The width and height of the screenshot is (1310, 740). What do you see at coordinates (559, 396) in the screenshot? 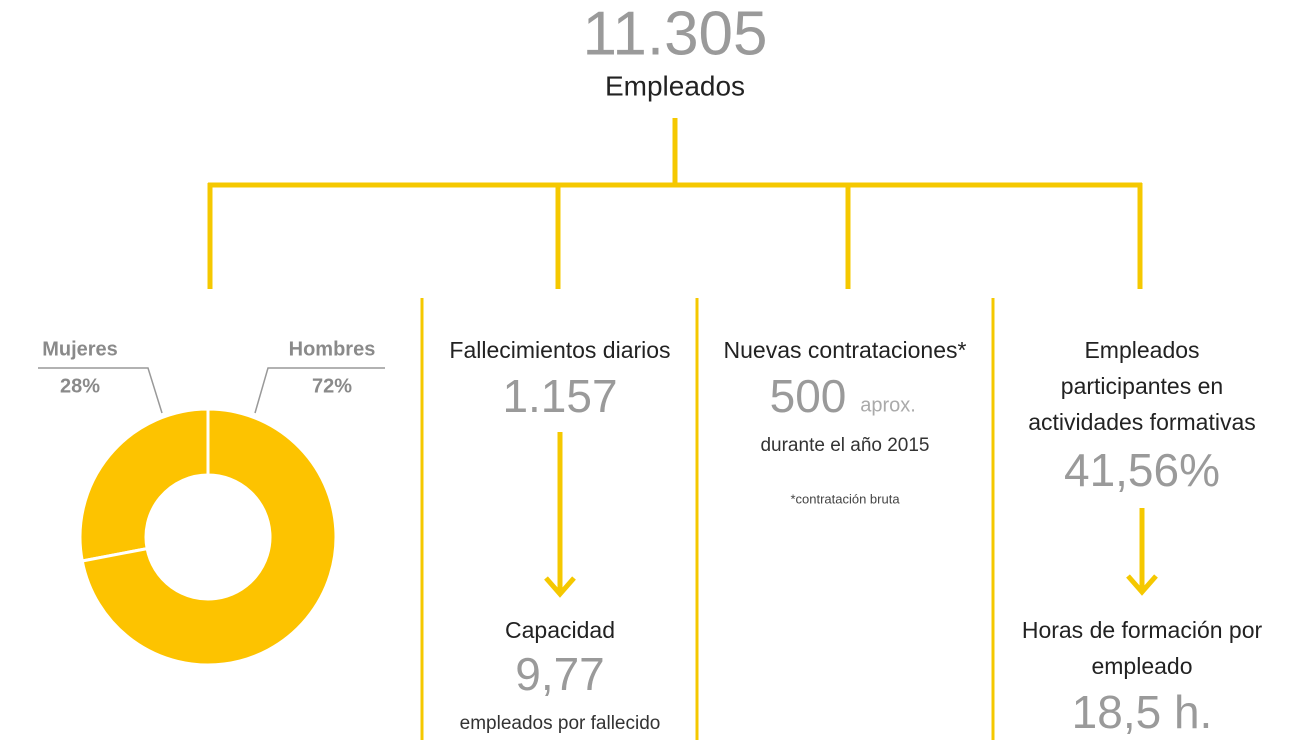
I see `deaths-value: 1.157` at bounding box center [559, 396].